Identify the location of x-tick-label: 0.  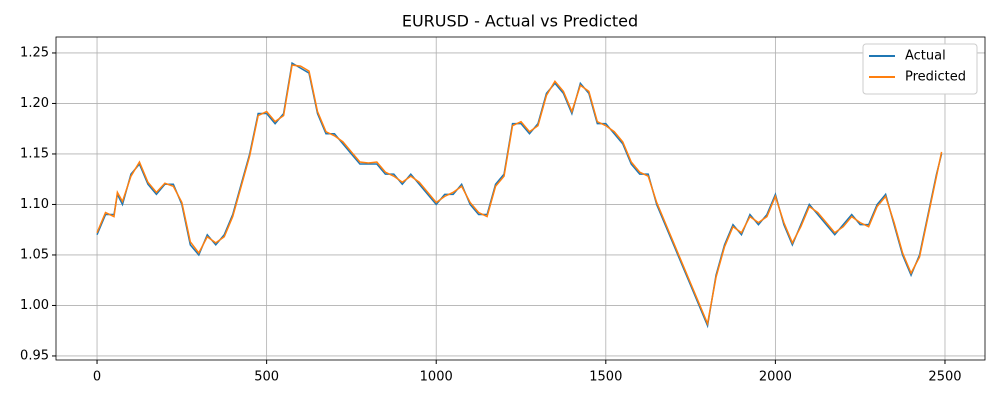
(97, 377).